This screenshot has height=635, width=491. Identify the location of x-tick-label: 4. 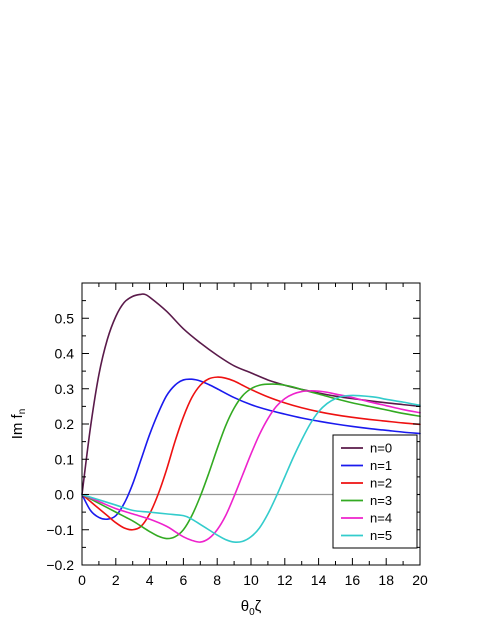
(150, 580).